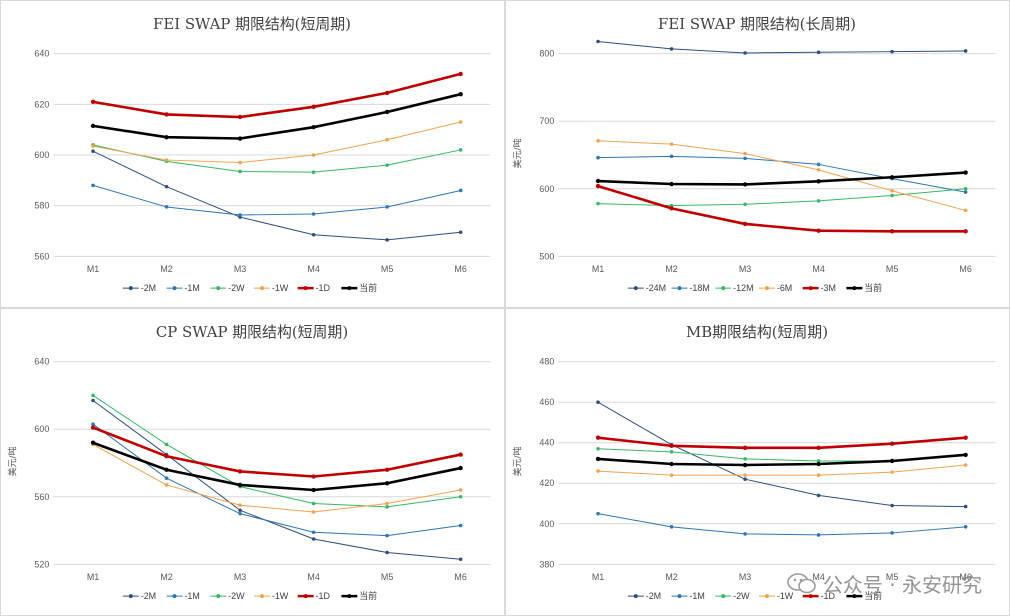 The height and width of the screenshot is (616, 1010). Describe the element at coordinates (892, 577) in the screenshot. I see `x-tick-label: M5` at that location.